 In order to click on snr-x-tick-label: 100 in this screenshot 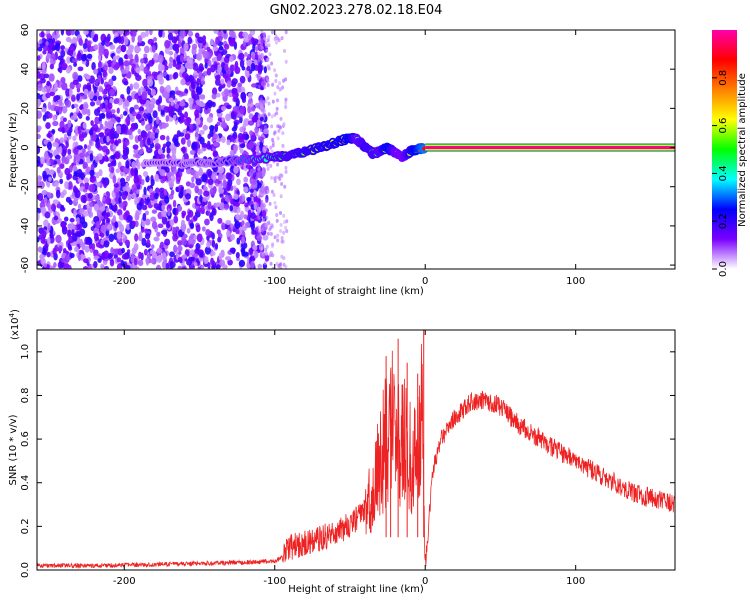, I will do `click(575, 581)`.